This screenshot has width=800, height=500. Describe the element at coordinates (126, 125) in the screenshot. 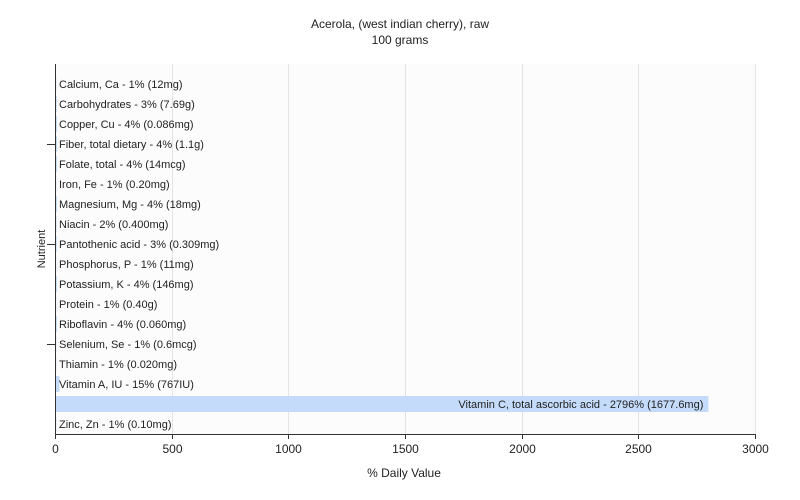

I see `bar-label: Copper, Cu - 4% (0.086mg)` at that location.